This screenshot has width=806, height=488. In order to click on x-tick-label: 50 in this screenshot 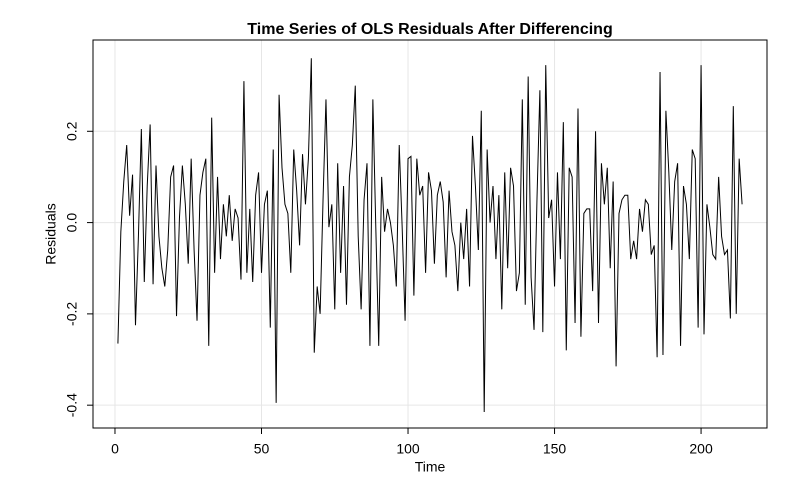, I will do `click(262, 449)`.